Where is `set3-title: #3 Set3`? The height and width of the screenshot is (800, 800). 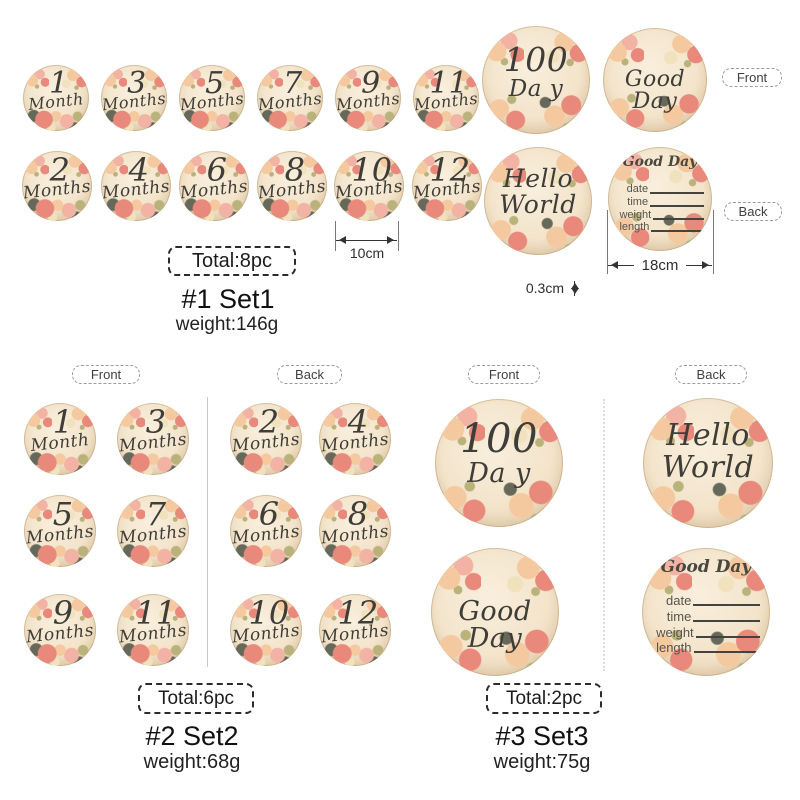
set3-title: #3 Set3 is located at coordinates (542, 736).